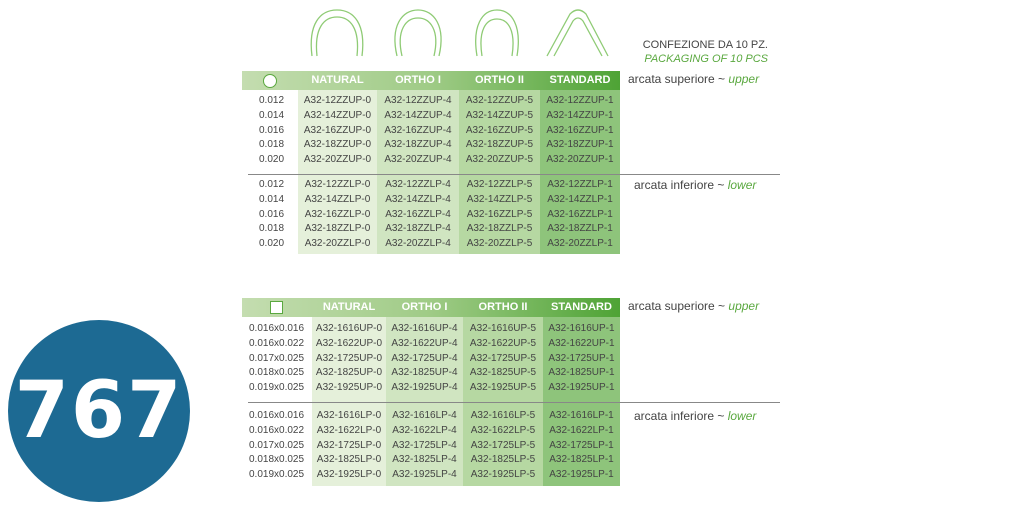 This screenshot has width=1024, height=512. Describe the element at coordinates (503, 343) in the screenshot. I see `part-code: A32-1622UP-5` at that location.